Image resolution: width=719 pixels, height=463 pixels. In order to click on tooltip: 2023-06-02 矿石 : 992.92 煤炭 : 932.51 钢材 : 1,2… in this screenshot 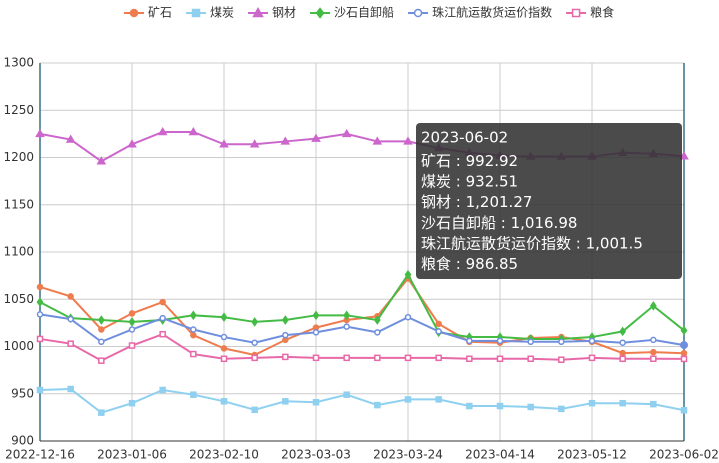, I will do `click(549, 201)`.